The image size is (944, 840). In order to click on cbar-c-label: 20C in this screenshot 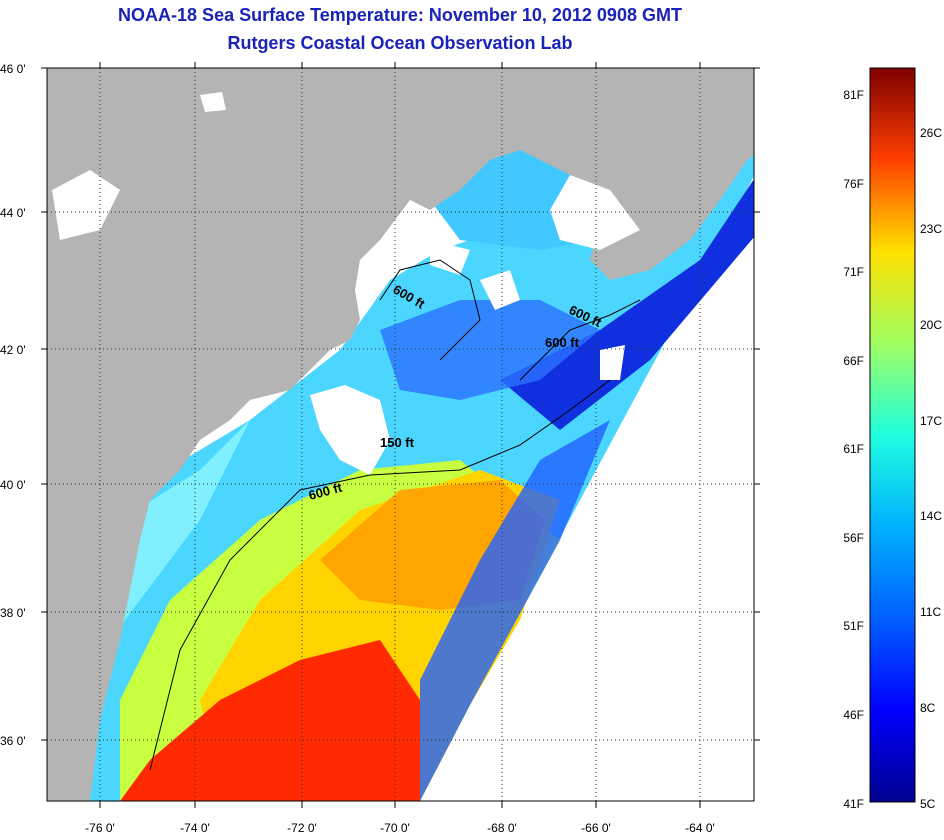, I will do `click(931, 325)`.